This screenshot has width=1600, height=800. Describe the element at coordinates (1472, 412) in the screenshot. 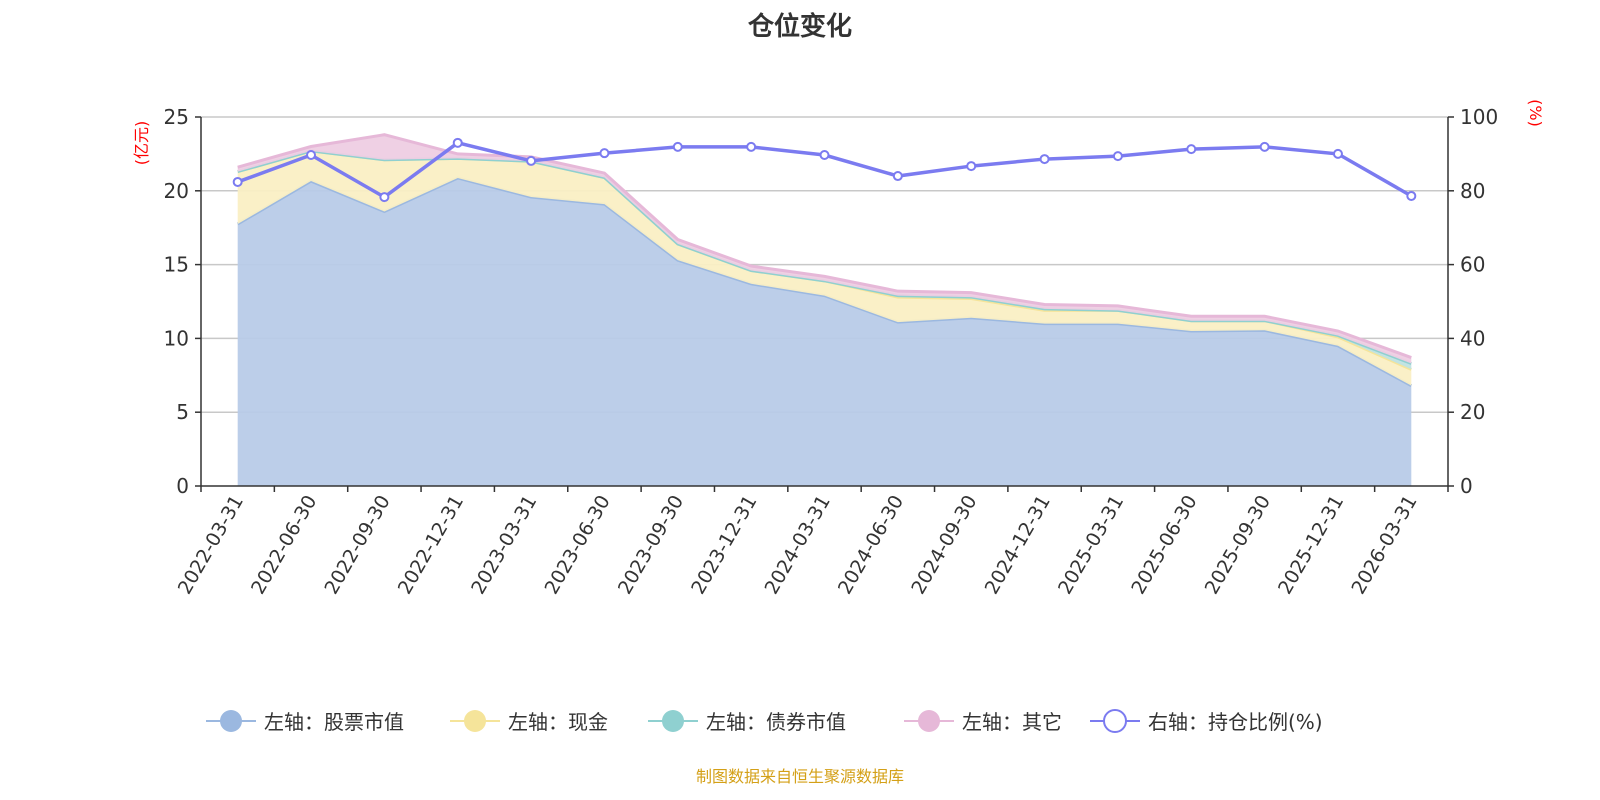

I see `y-right-tick-label: 20` at that location.